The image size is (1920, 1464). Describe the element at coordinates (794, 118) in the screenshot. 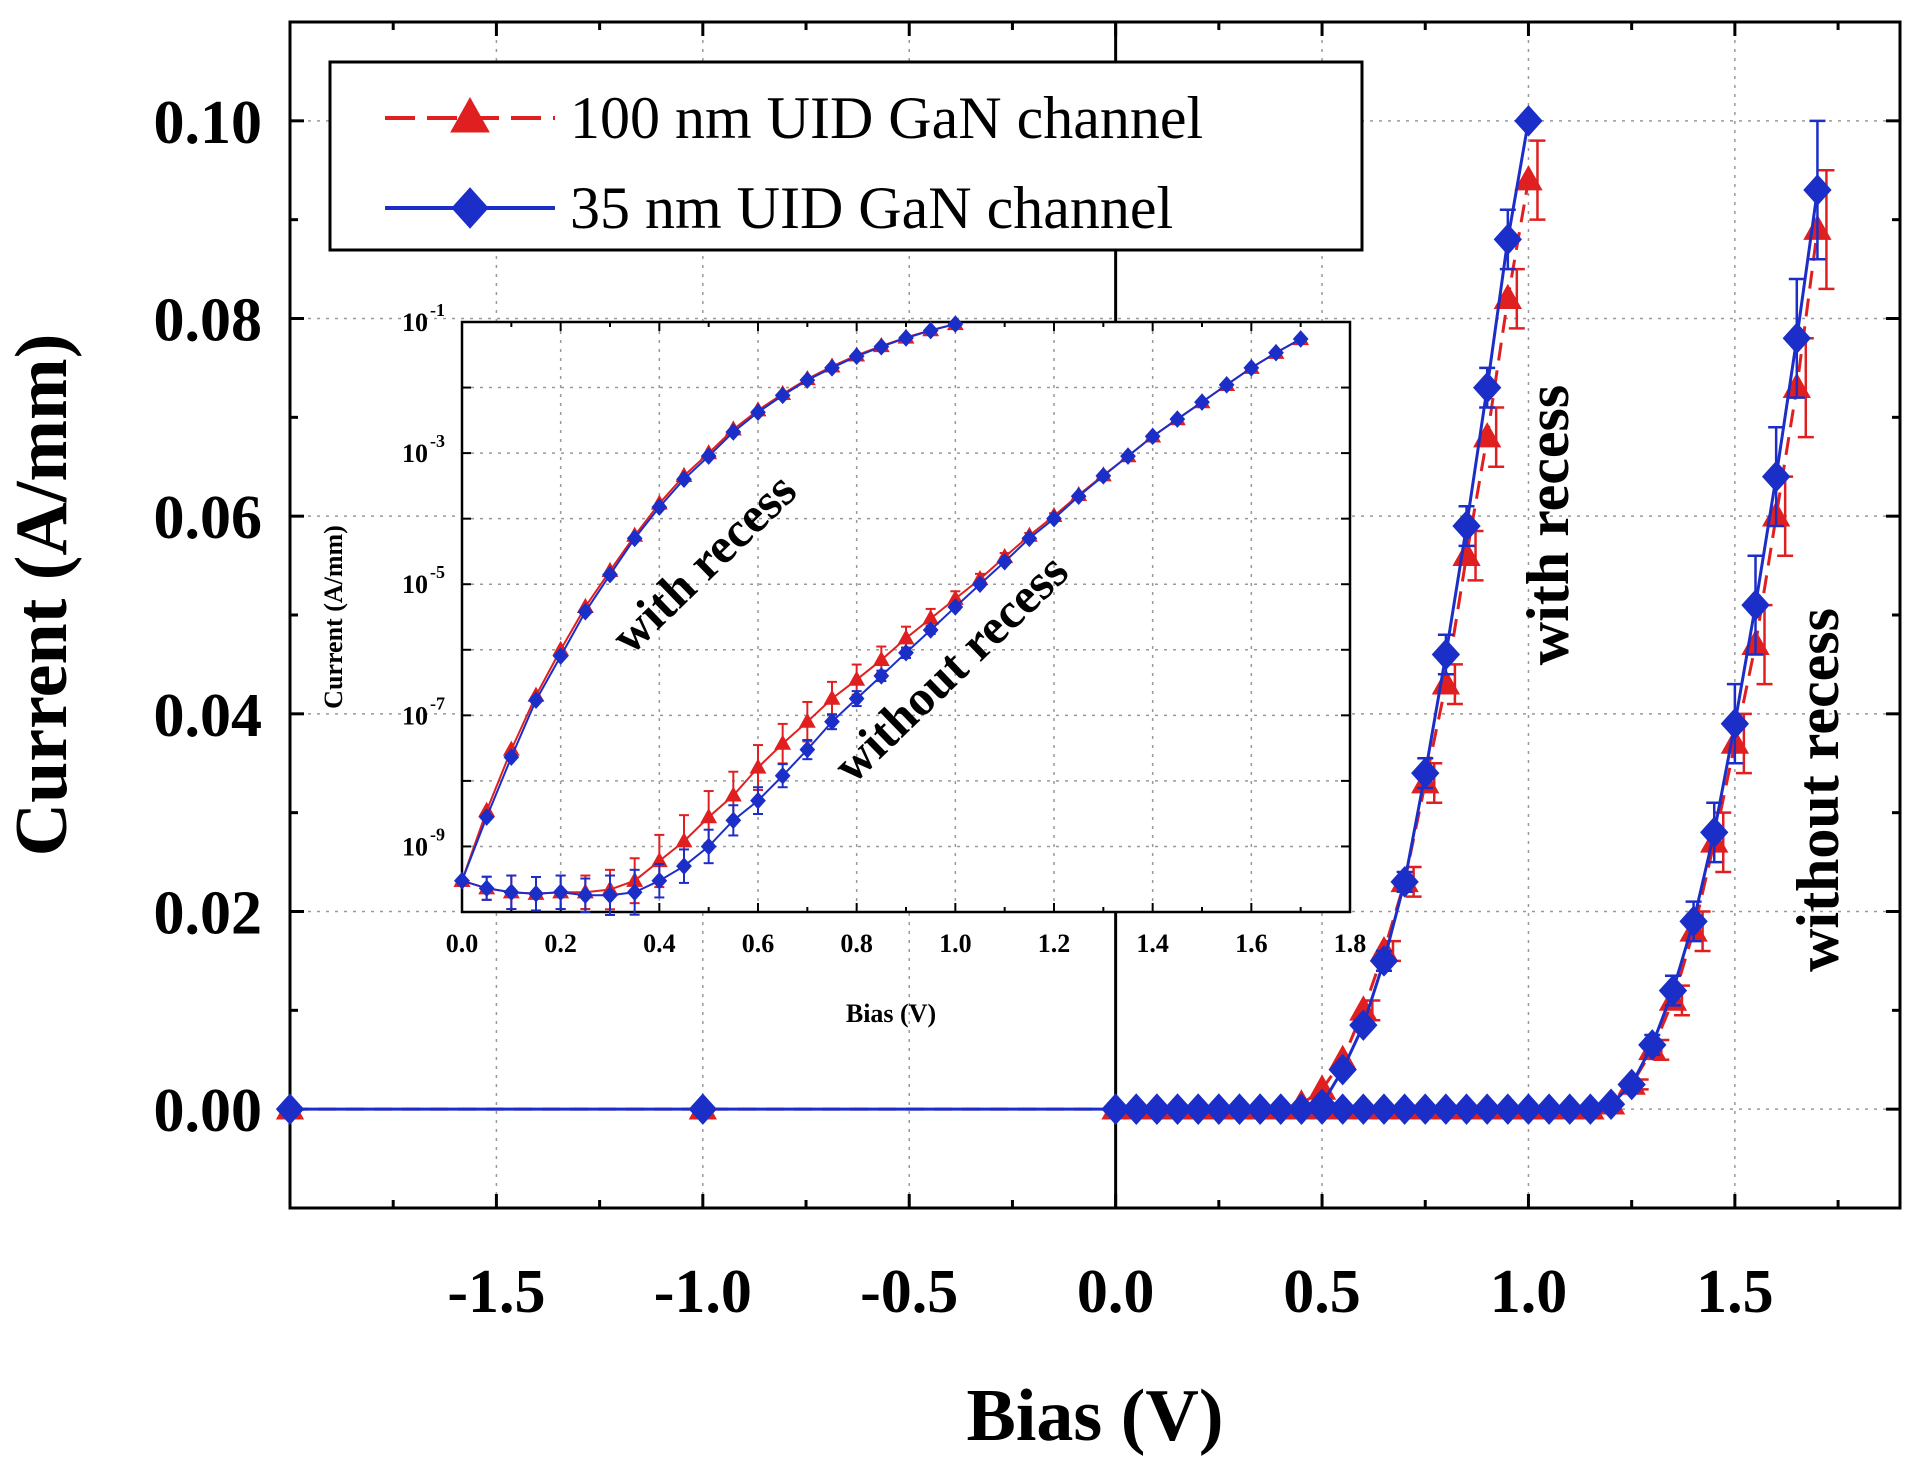

I see `legend-item: 100 nm UID GaN channel` at that location.